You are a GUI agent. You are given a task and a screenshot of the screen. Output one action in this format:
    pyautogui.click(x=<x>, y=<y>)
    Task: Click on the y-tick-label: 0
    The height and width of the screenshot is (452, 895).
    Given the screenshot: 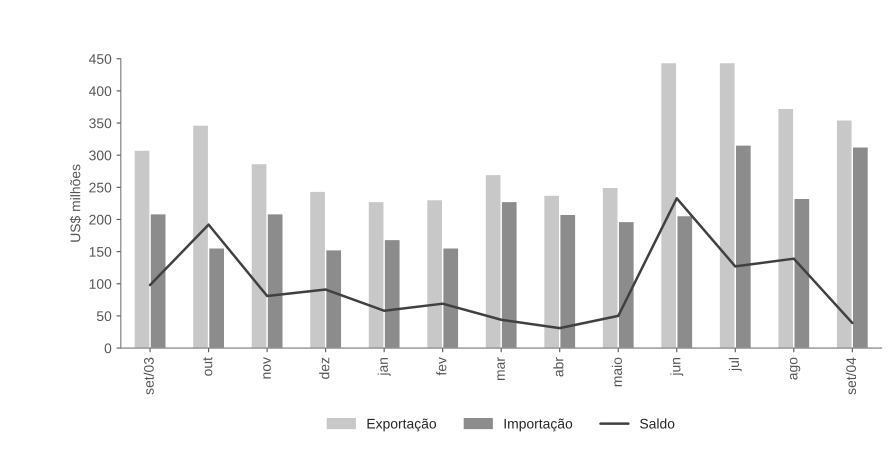 What is the action you would take?
    pyautogui.click(x=108, y=348)
    